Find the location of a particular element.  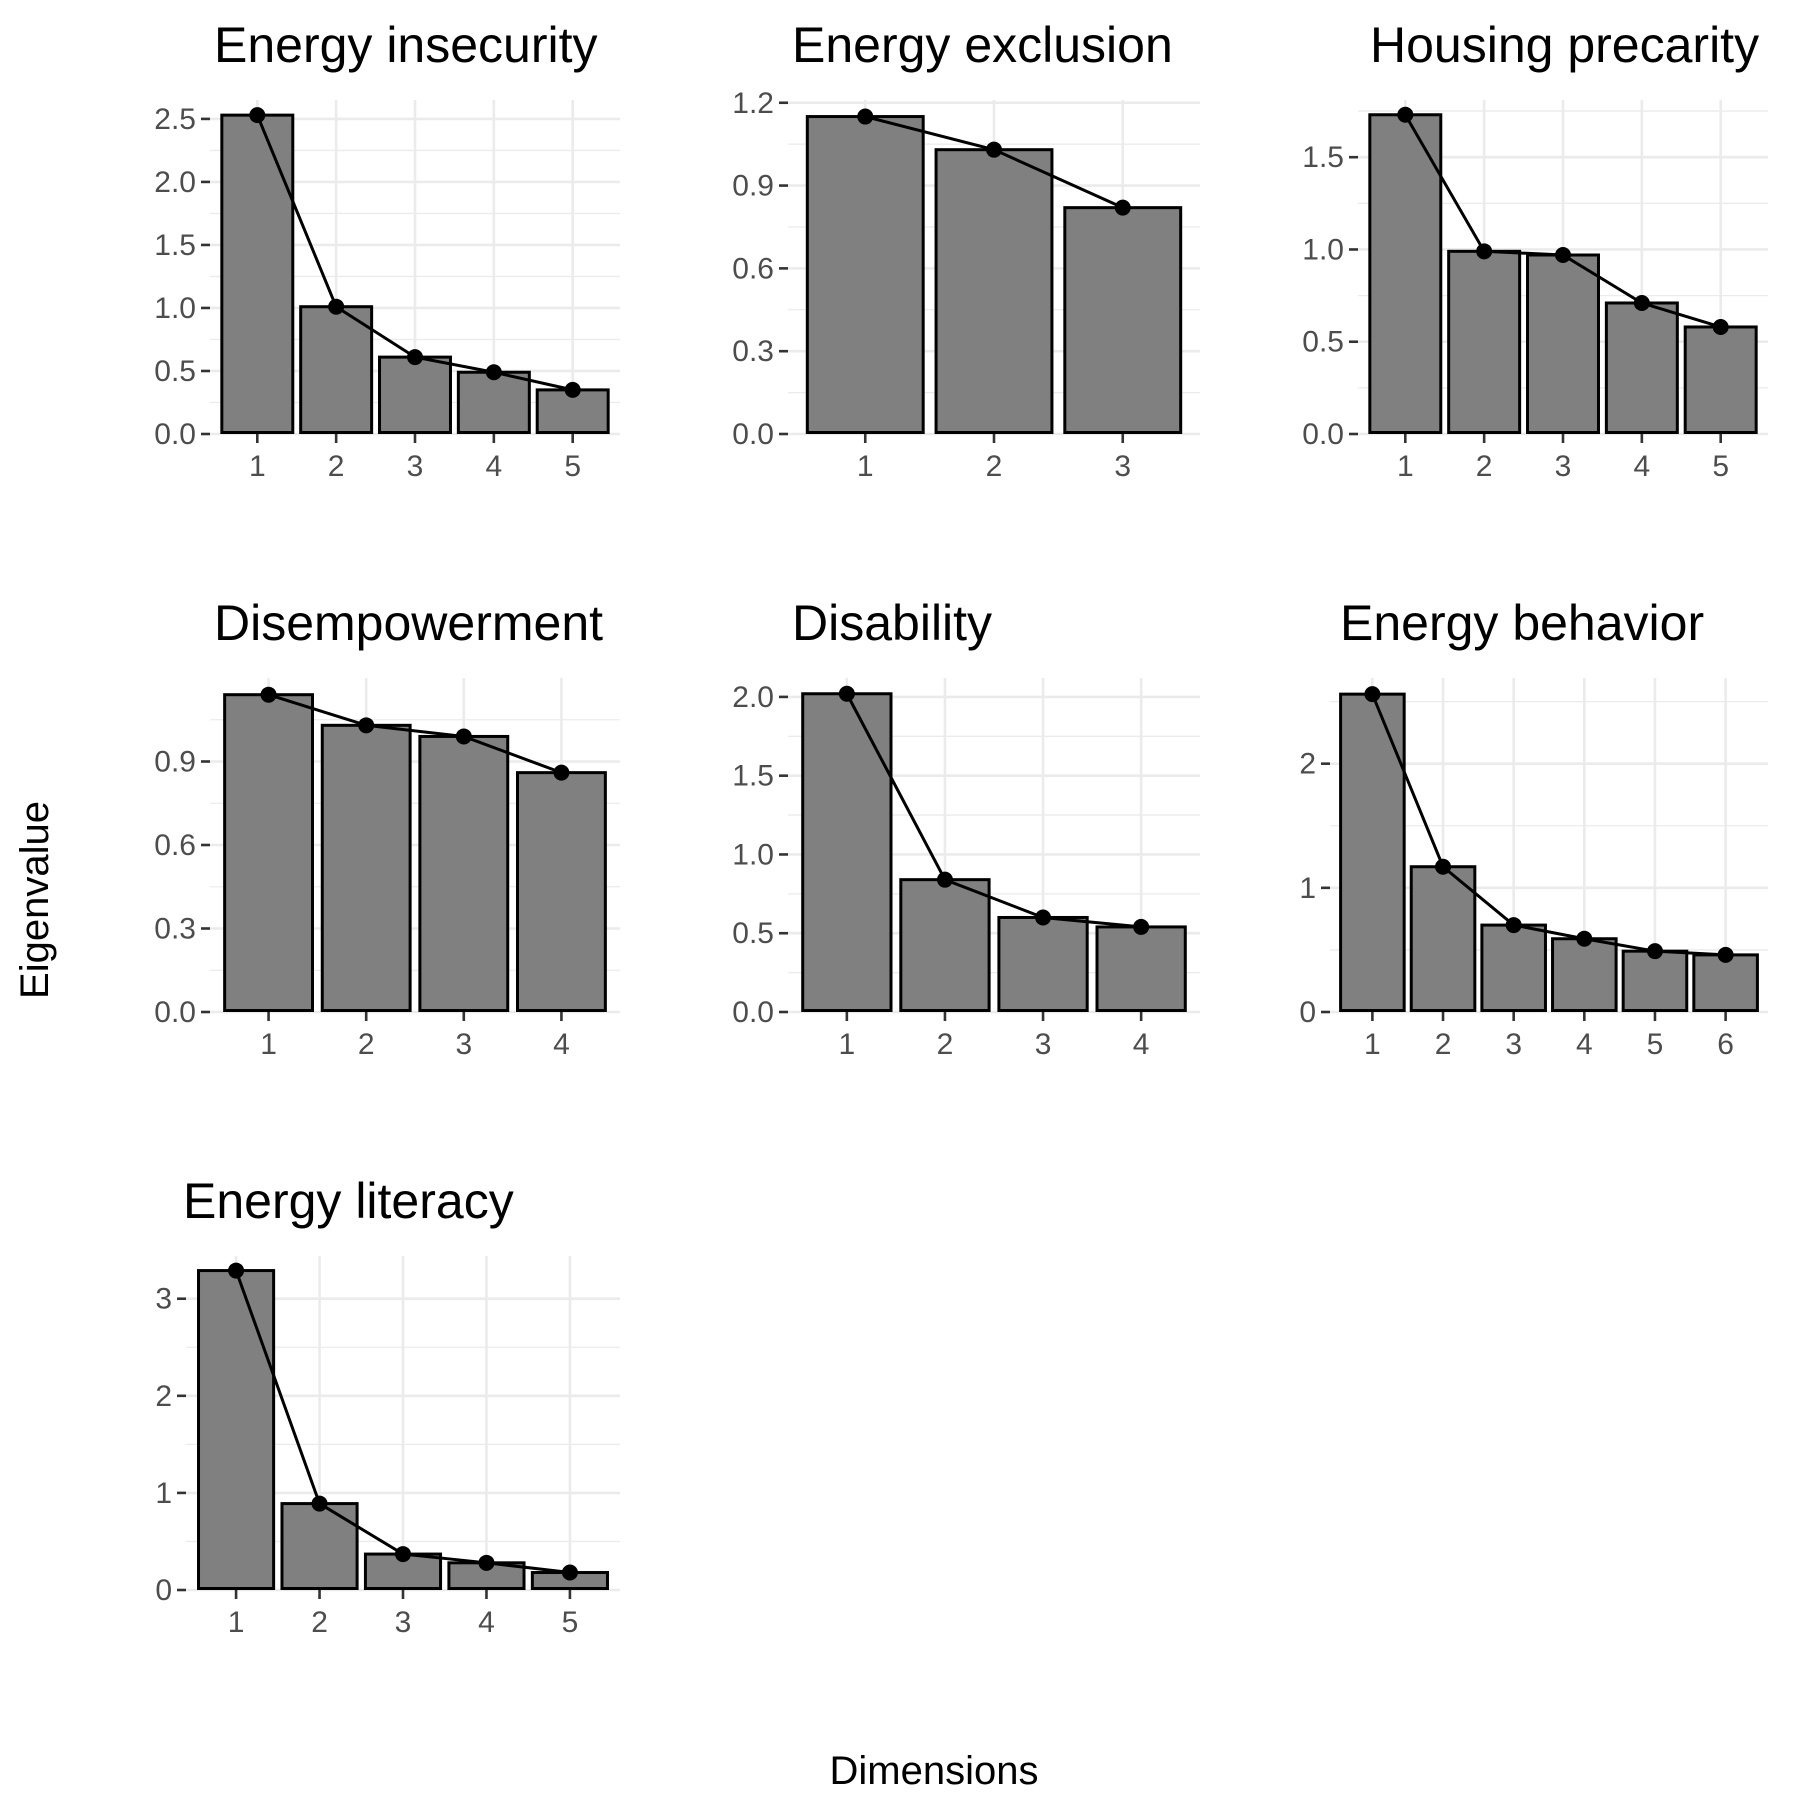

panel-title: Energy literacy is located at coordinates (348, 1201).